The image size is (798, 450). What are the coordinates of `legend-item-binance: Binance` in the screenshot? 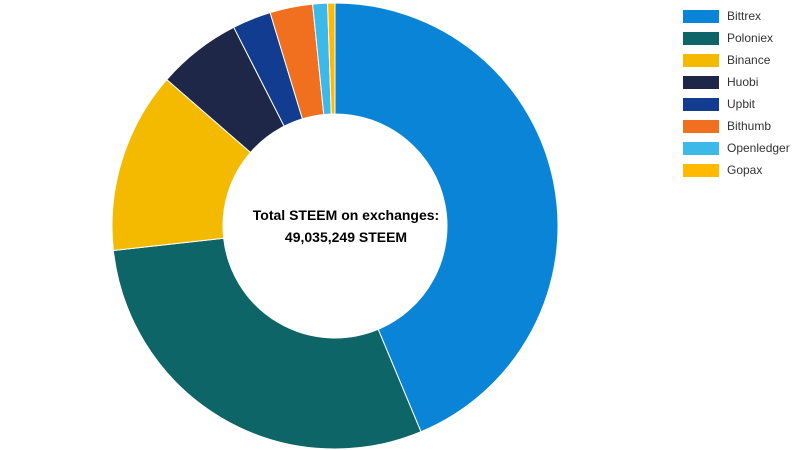 It's located at (736, 60).